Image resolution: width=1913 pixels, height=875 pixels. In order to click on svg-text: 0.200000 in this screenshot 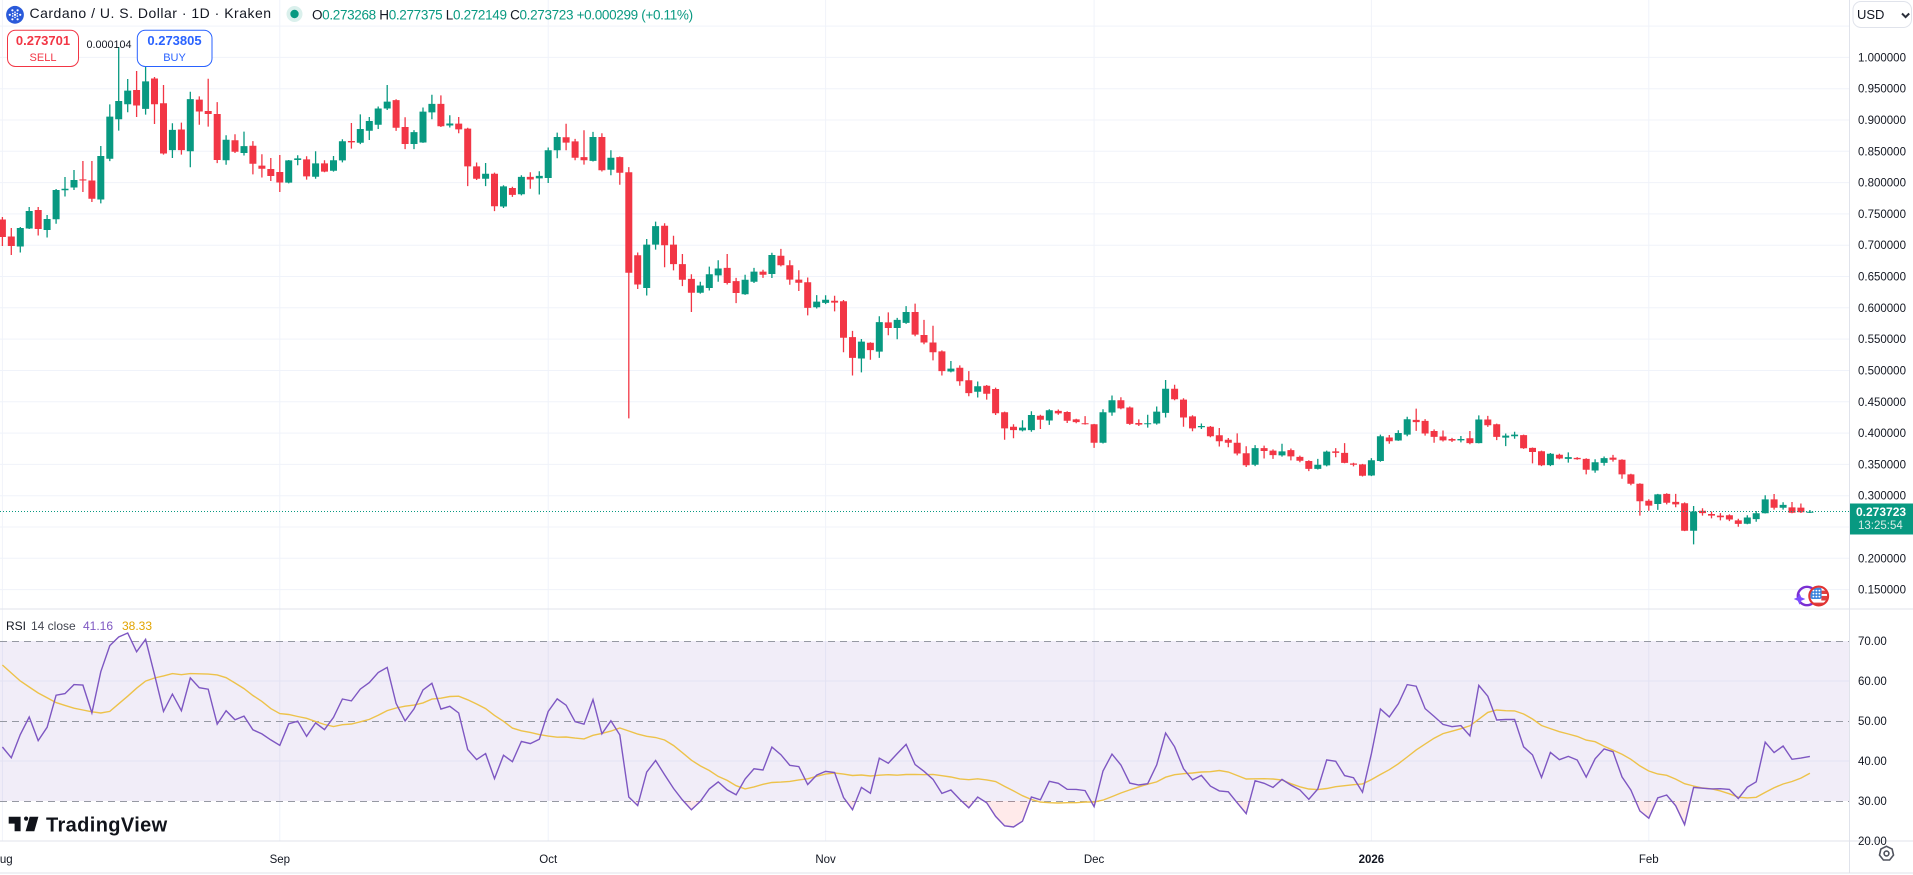, I will do `click(1882, 559)`.